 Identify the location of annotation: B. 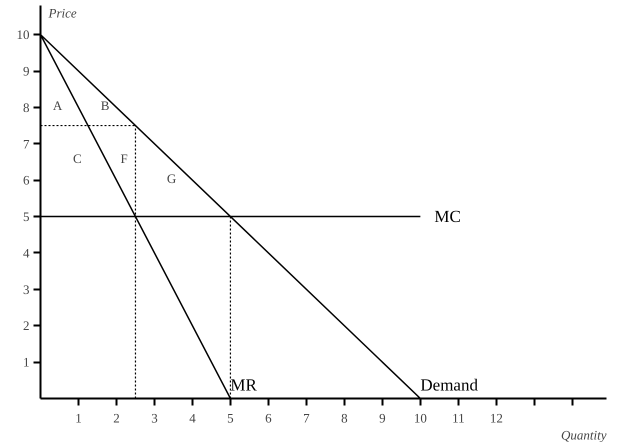
(105, 106).